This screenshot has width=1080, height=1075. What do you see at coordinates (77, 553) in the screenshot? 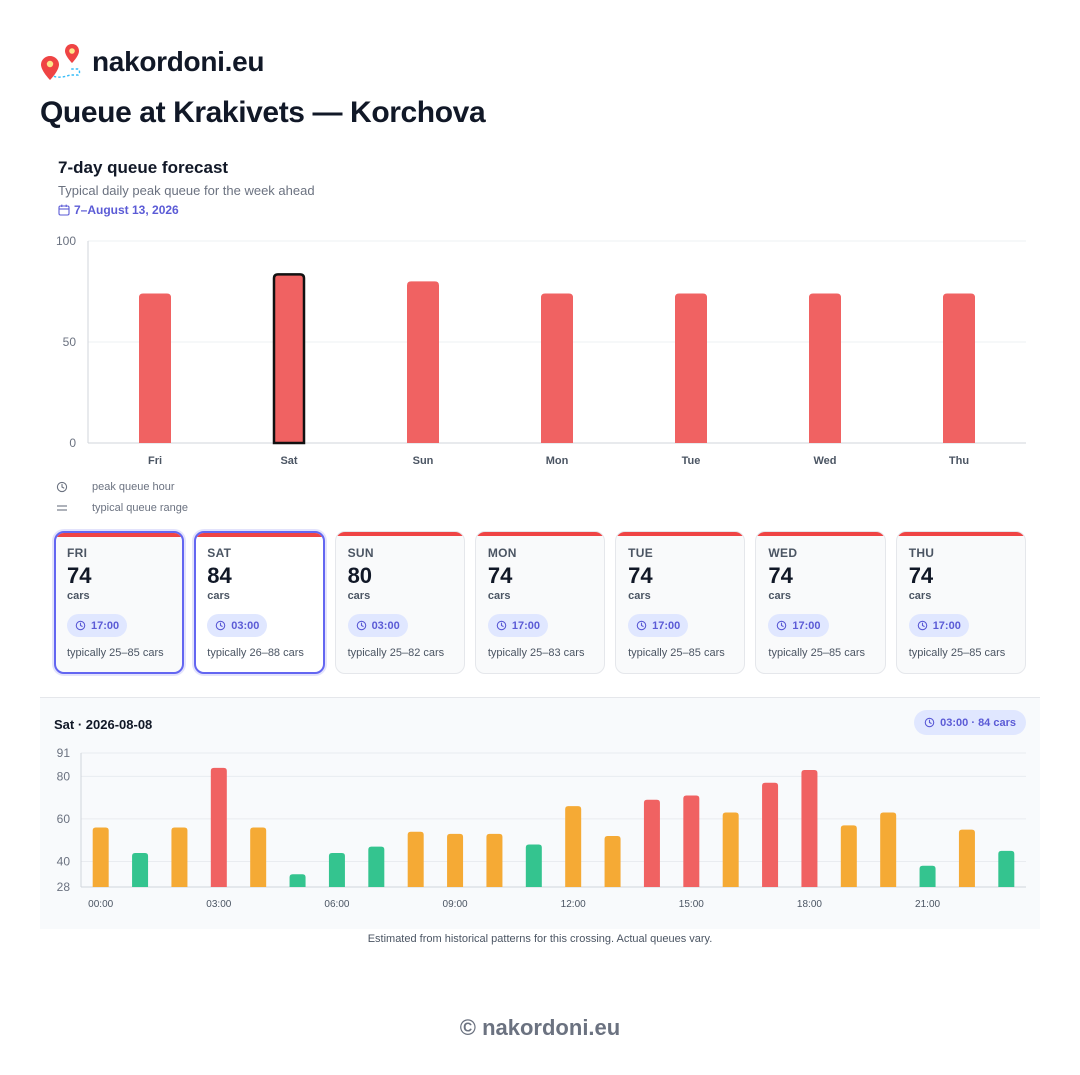
I see `card-day: FRI` at bounding box center [77, 553].